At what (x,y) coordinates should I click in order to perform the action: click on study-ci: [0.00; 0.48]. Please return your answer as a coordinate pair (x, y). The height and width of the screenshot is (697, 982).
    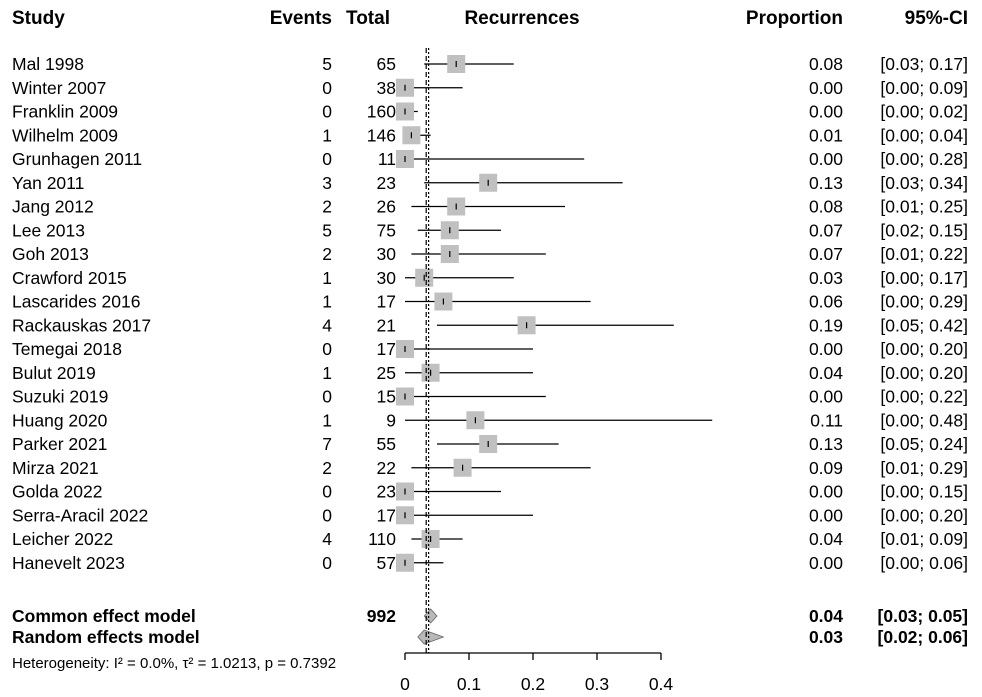
    Looking at the image, I should click on (924, 420).